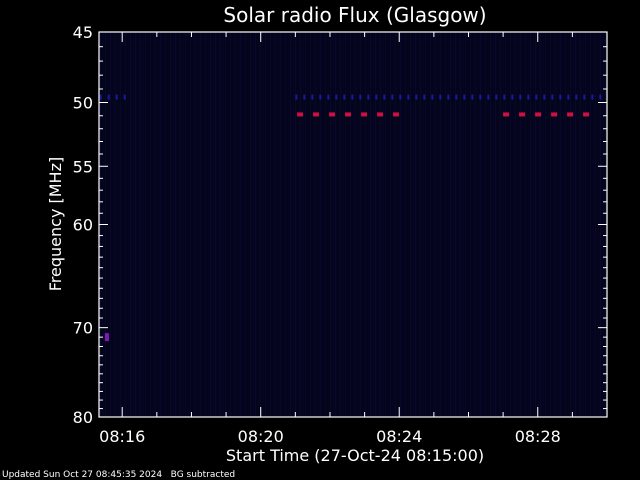 This screenshot has height=480, width=640. Describe the element at coordinates (261, 436) in the screenshot. I see `x-tick-label: 08:20` at that location.